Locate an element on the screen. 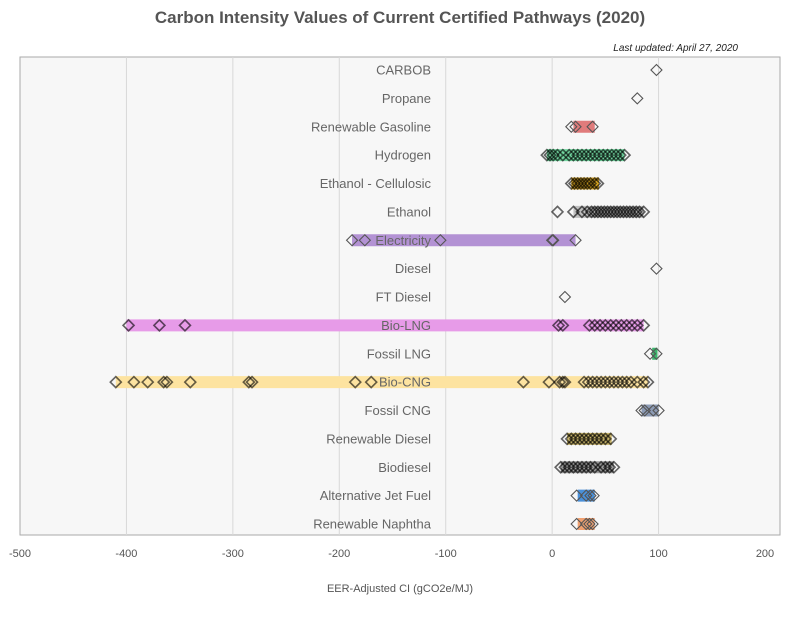  category-label: Renewable Diesel is located at coordinates (378, 438).